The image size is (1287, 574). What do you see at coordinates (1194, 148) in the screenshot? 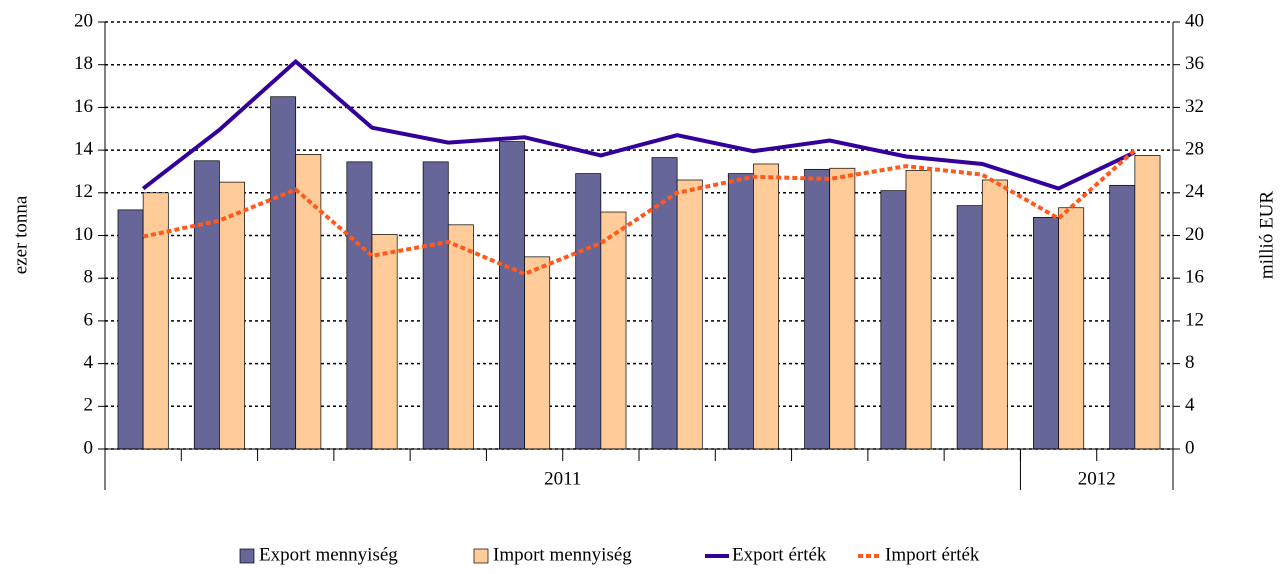
I see `y2-tick-label: 28` at bounding box center [1194, 148].